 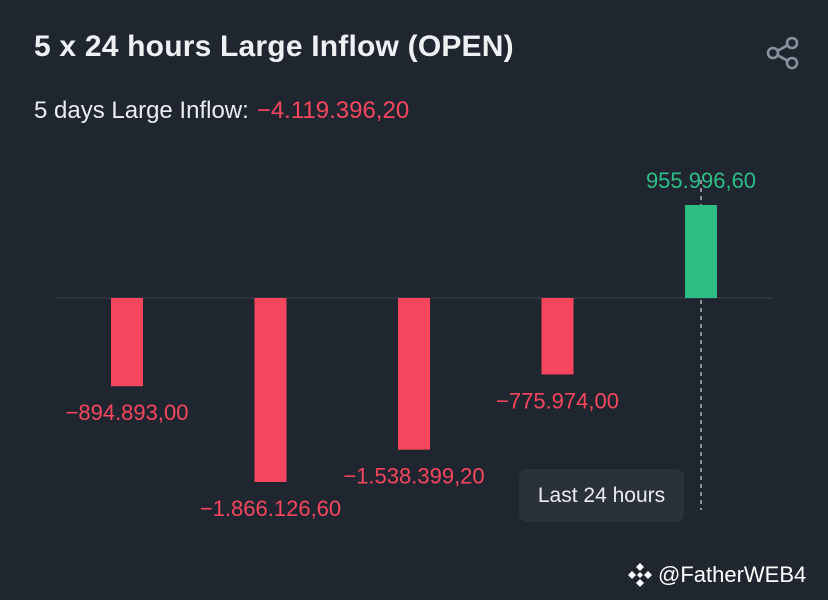 What do you see at coordinates (601, 495) in the screenshot?
I see `last-24-hours-tooltip: Last 24 hours` at bounding box center [601, 495].